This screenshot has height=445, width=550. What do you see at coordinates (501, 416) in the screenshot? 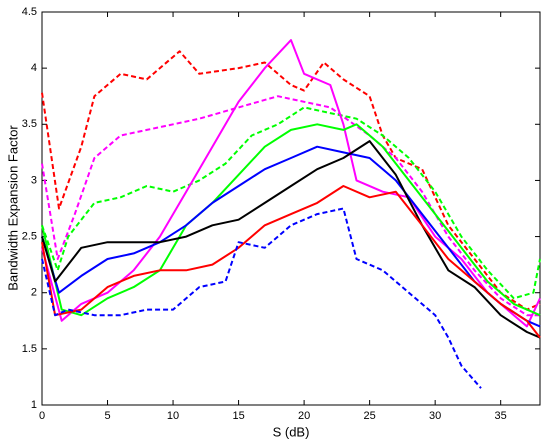
I see `x-tick-label: 35` at bounding box center [501, 416].